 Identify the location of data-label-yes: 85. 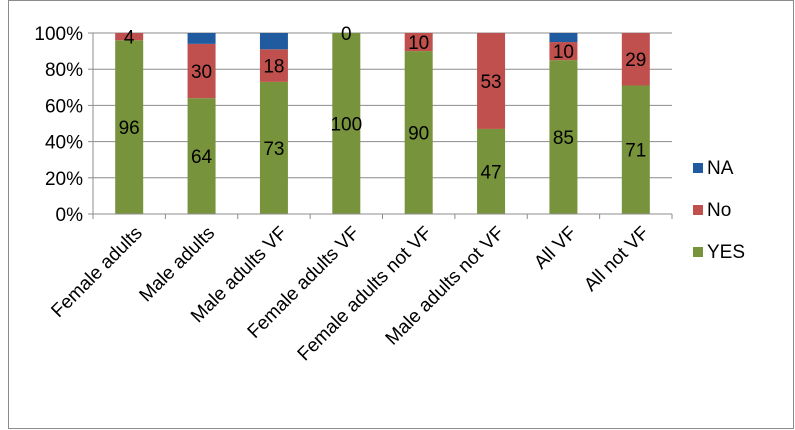
(563, 138).